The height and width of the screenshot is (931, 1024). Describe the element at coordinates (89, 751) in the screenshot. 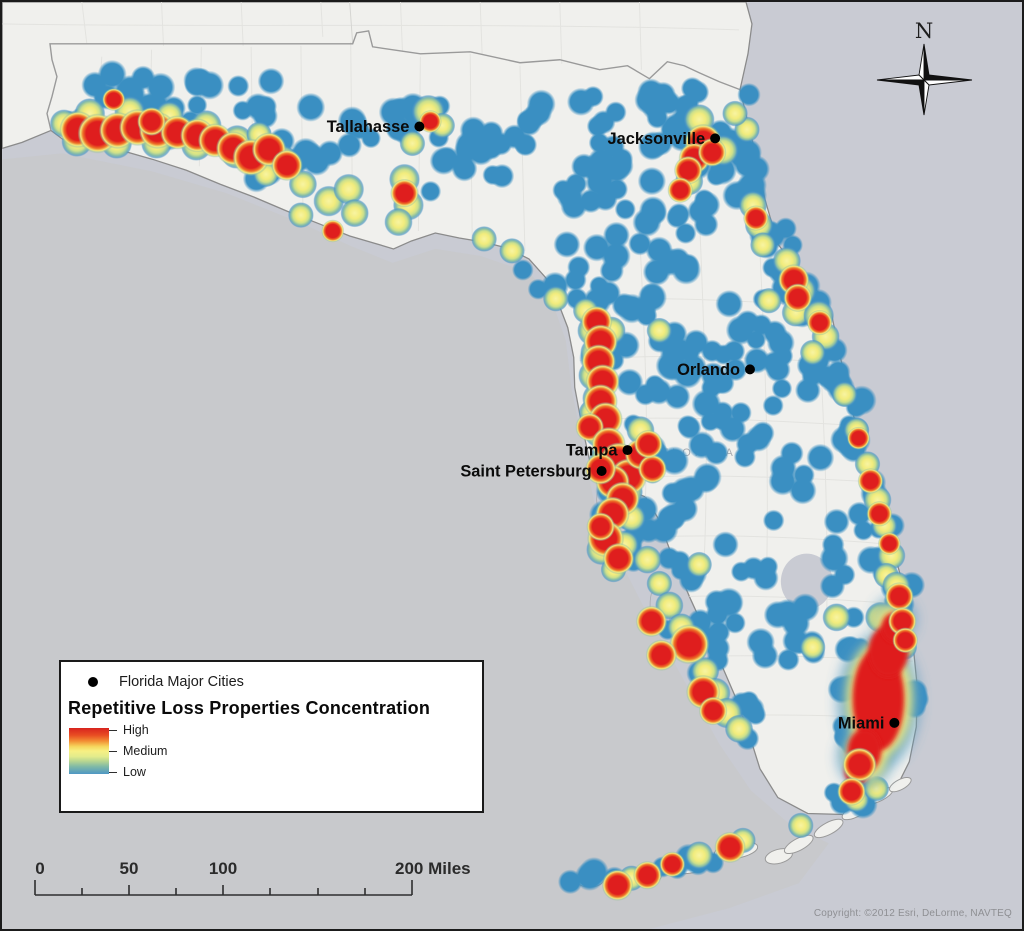

I see `legend-gradient-bar` at that location.